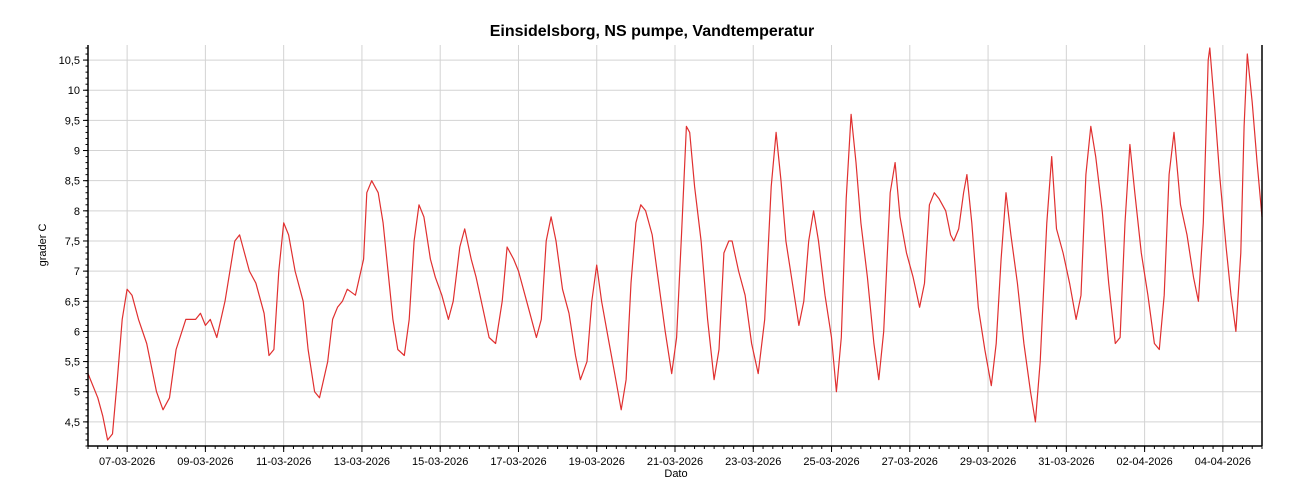 The width and height of the screenshot is (1300, 500). What do you see at coordinates (77, 152) in the screenshot?
I see `y-tick-label: 9` at bounding box center [77, 152].